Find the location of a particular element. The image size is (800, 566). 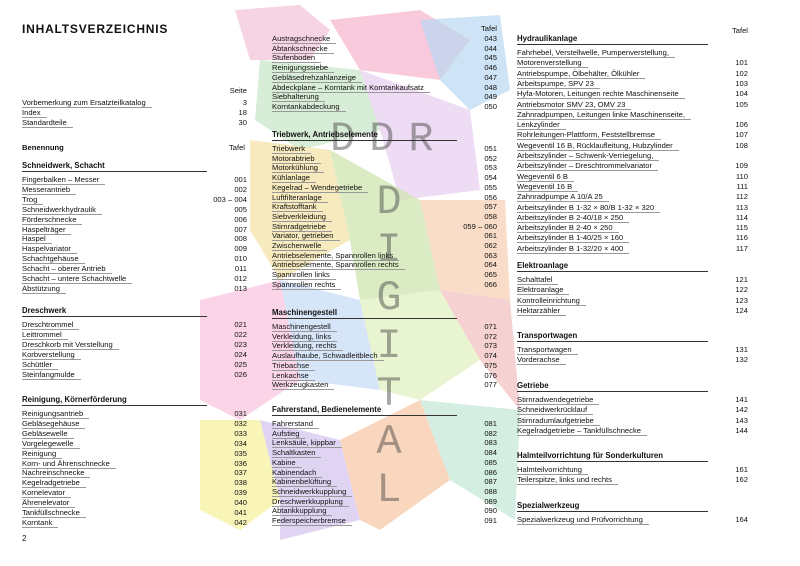

entry-number: 007 is located at coordinates (240, 229).